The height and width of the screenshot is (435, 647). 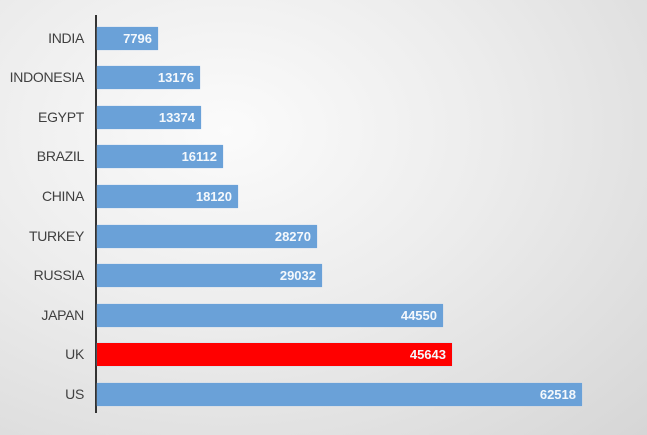 I want to click on bar: 13176, so click(x=148, y=77).